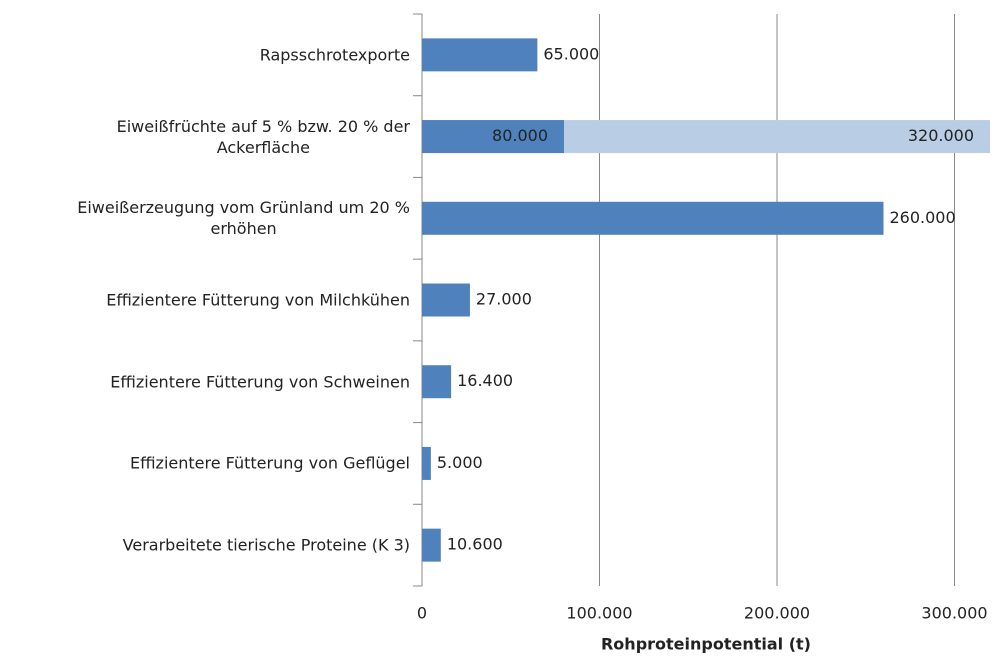 Image resolution: width=998 pixels, height=660 pixels. Describe the element at coordinates (504, 299) in the screenshot. I see `data-label: 27.000` at that location.